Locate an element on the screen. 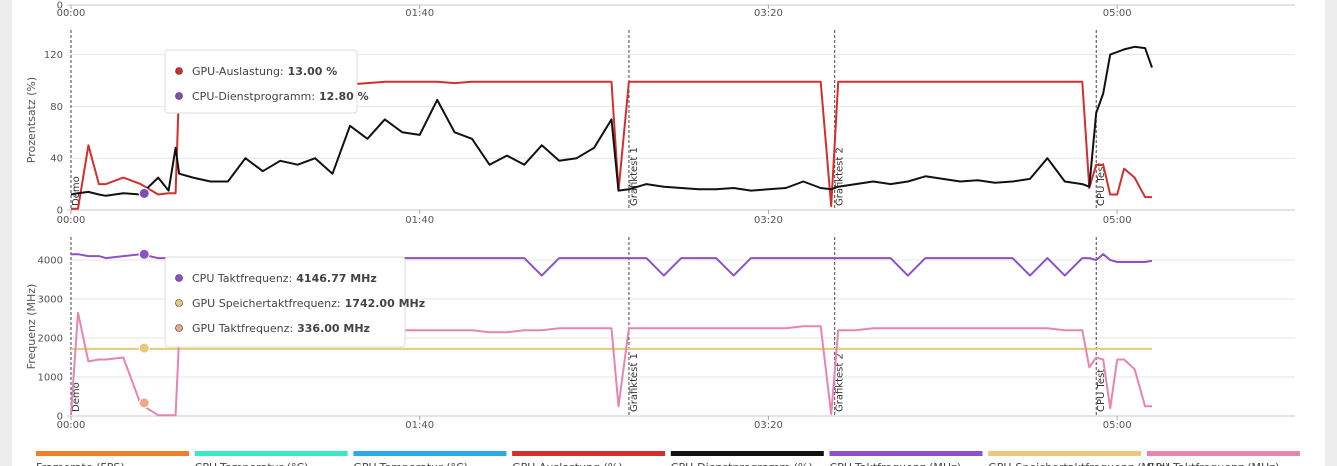 Image resolution: width=1337 pixels, height=466 pixels. legend-label: CPU-Taktfrequenz (MHz) is located at coordinates (896, 463).